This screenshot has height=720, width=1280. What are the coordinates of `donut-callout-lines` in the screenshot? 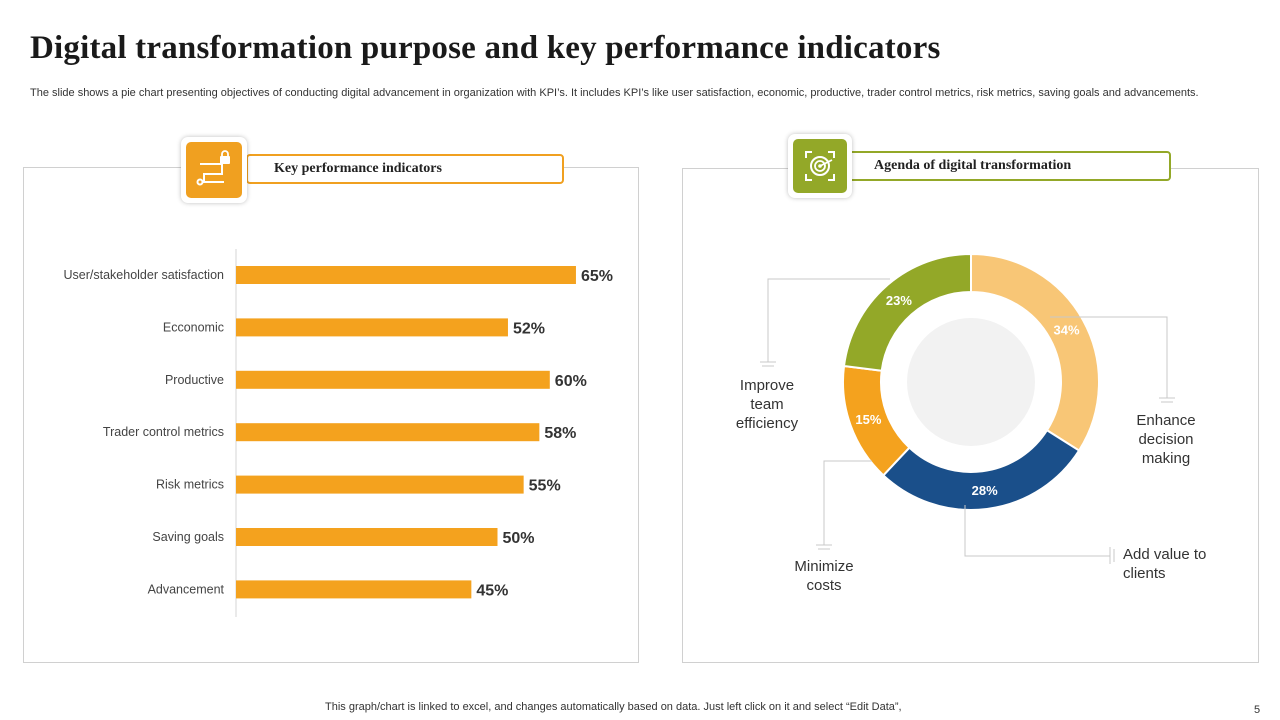 It's located at (967, 421).